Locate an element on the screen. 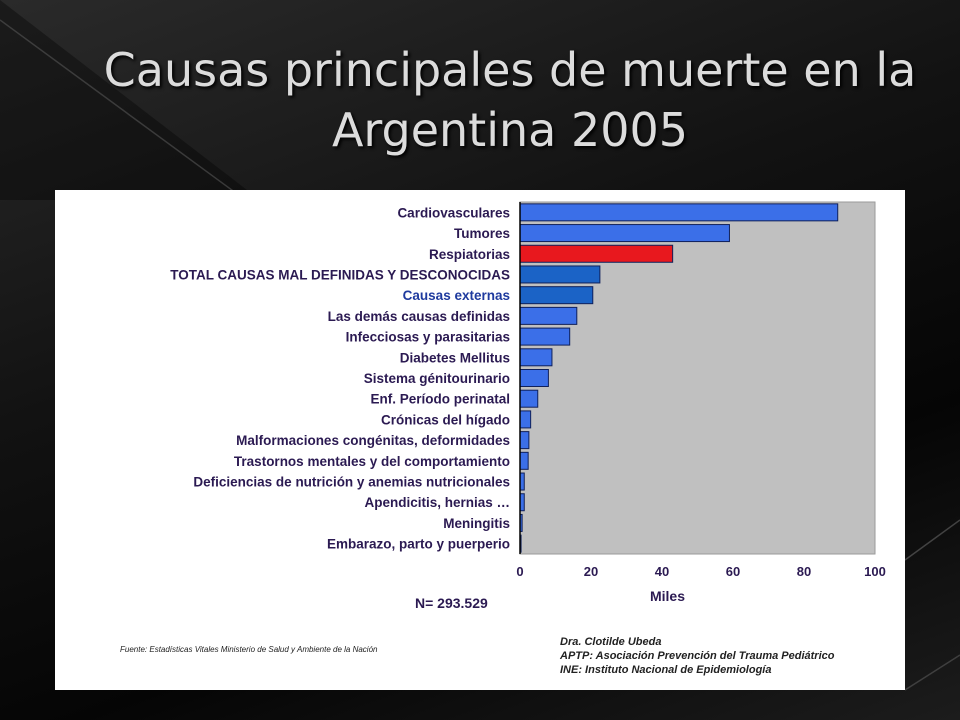 This screenshot has height=720, width=960. x-tick-label: 100 is located at coordinates (875, 571).